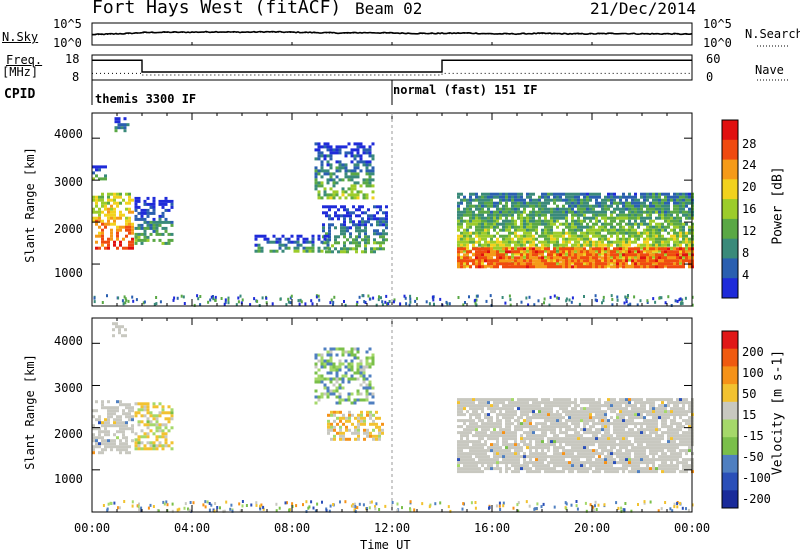 The width and height of the screenshot is (800, 554). What do you see at coordinates (20, 94) in the screenshot?
I see `cpid-label: CPID` at bounding box center [20, 94].